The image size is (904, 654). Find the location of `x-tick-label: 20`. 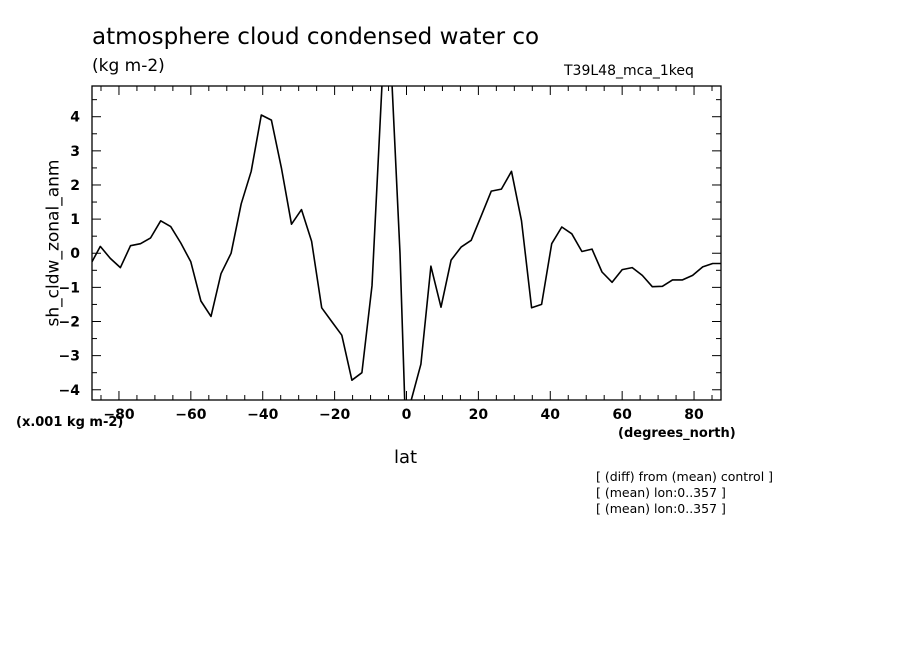

x-tick-label: 20 is located at coordinates (479, 415).